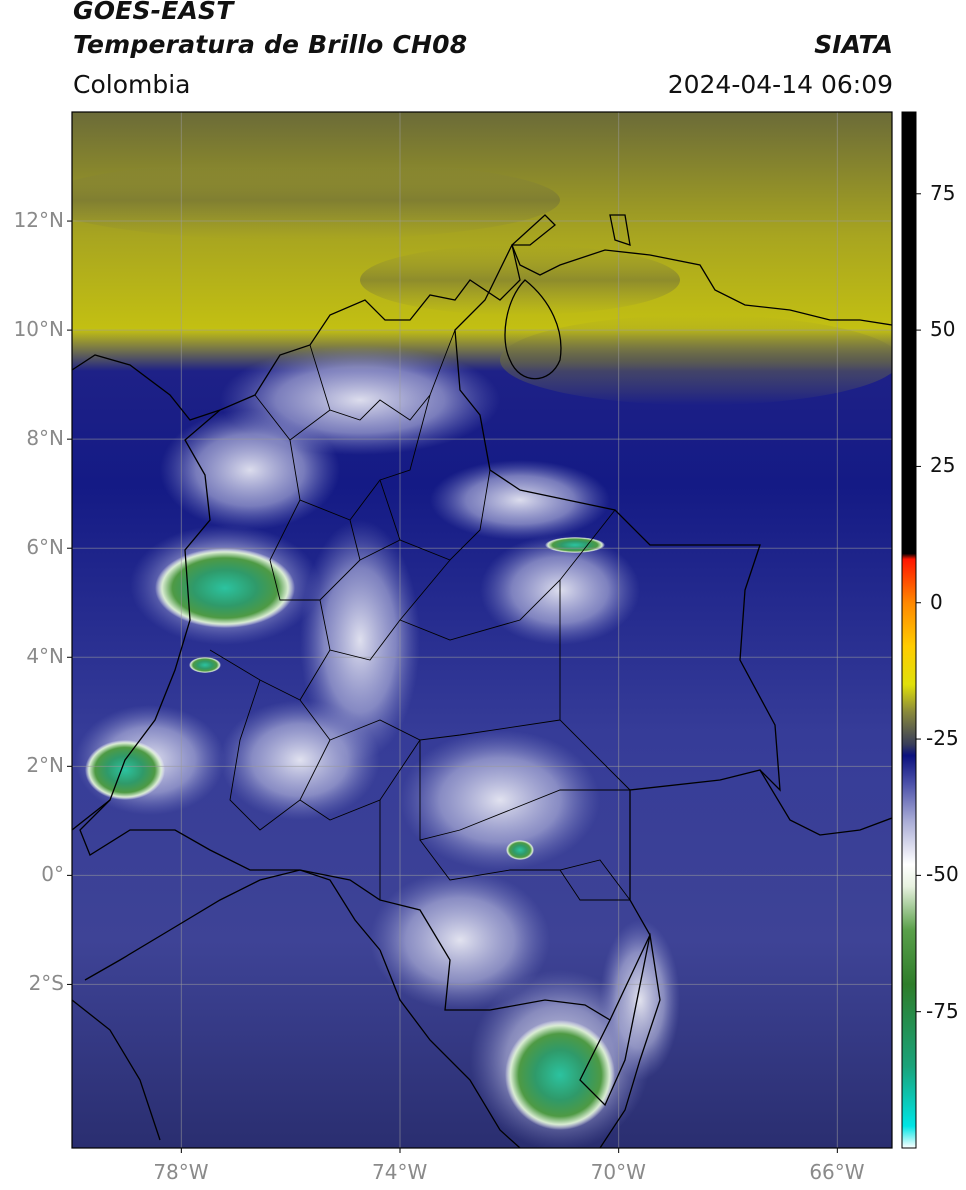  Describe the element at coordinates (38, 329) in the screenshot. I see `lat-tick-label: 10°N` at that location.